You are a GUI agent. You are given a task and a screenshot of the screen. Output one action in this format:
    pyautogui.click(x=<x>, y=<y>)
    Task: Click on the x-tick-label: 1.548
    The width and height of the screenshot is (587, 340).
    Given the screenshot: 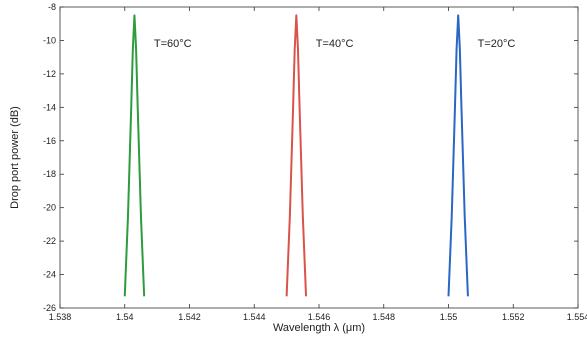 What is the action you would take?
    pyautogui.click(x=383, y=317)
    